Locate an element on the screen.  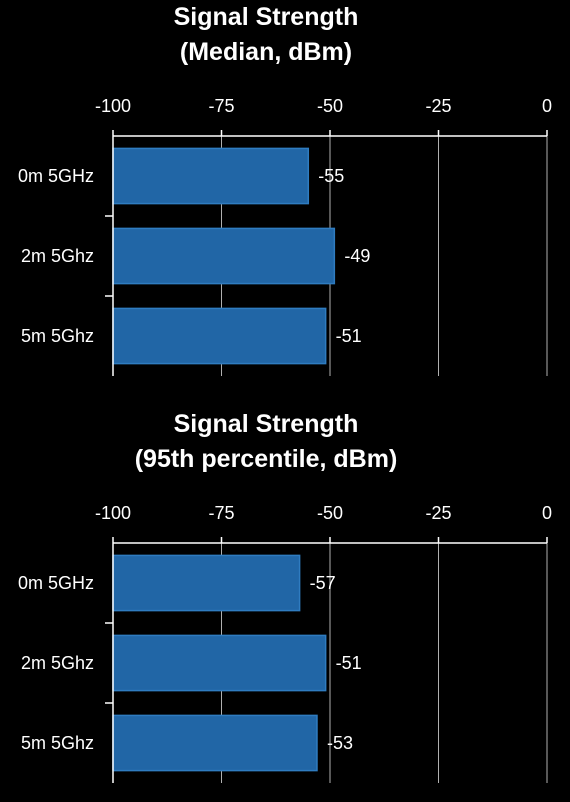
chart-title-line-2: (95th percentile, dBm) is located at coordinates (266, 459).